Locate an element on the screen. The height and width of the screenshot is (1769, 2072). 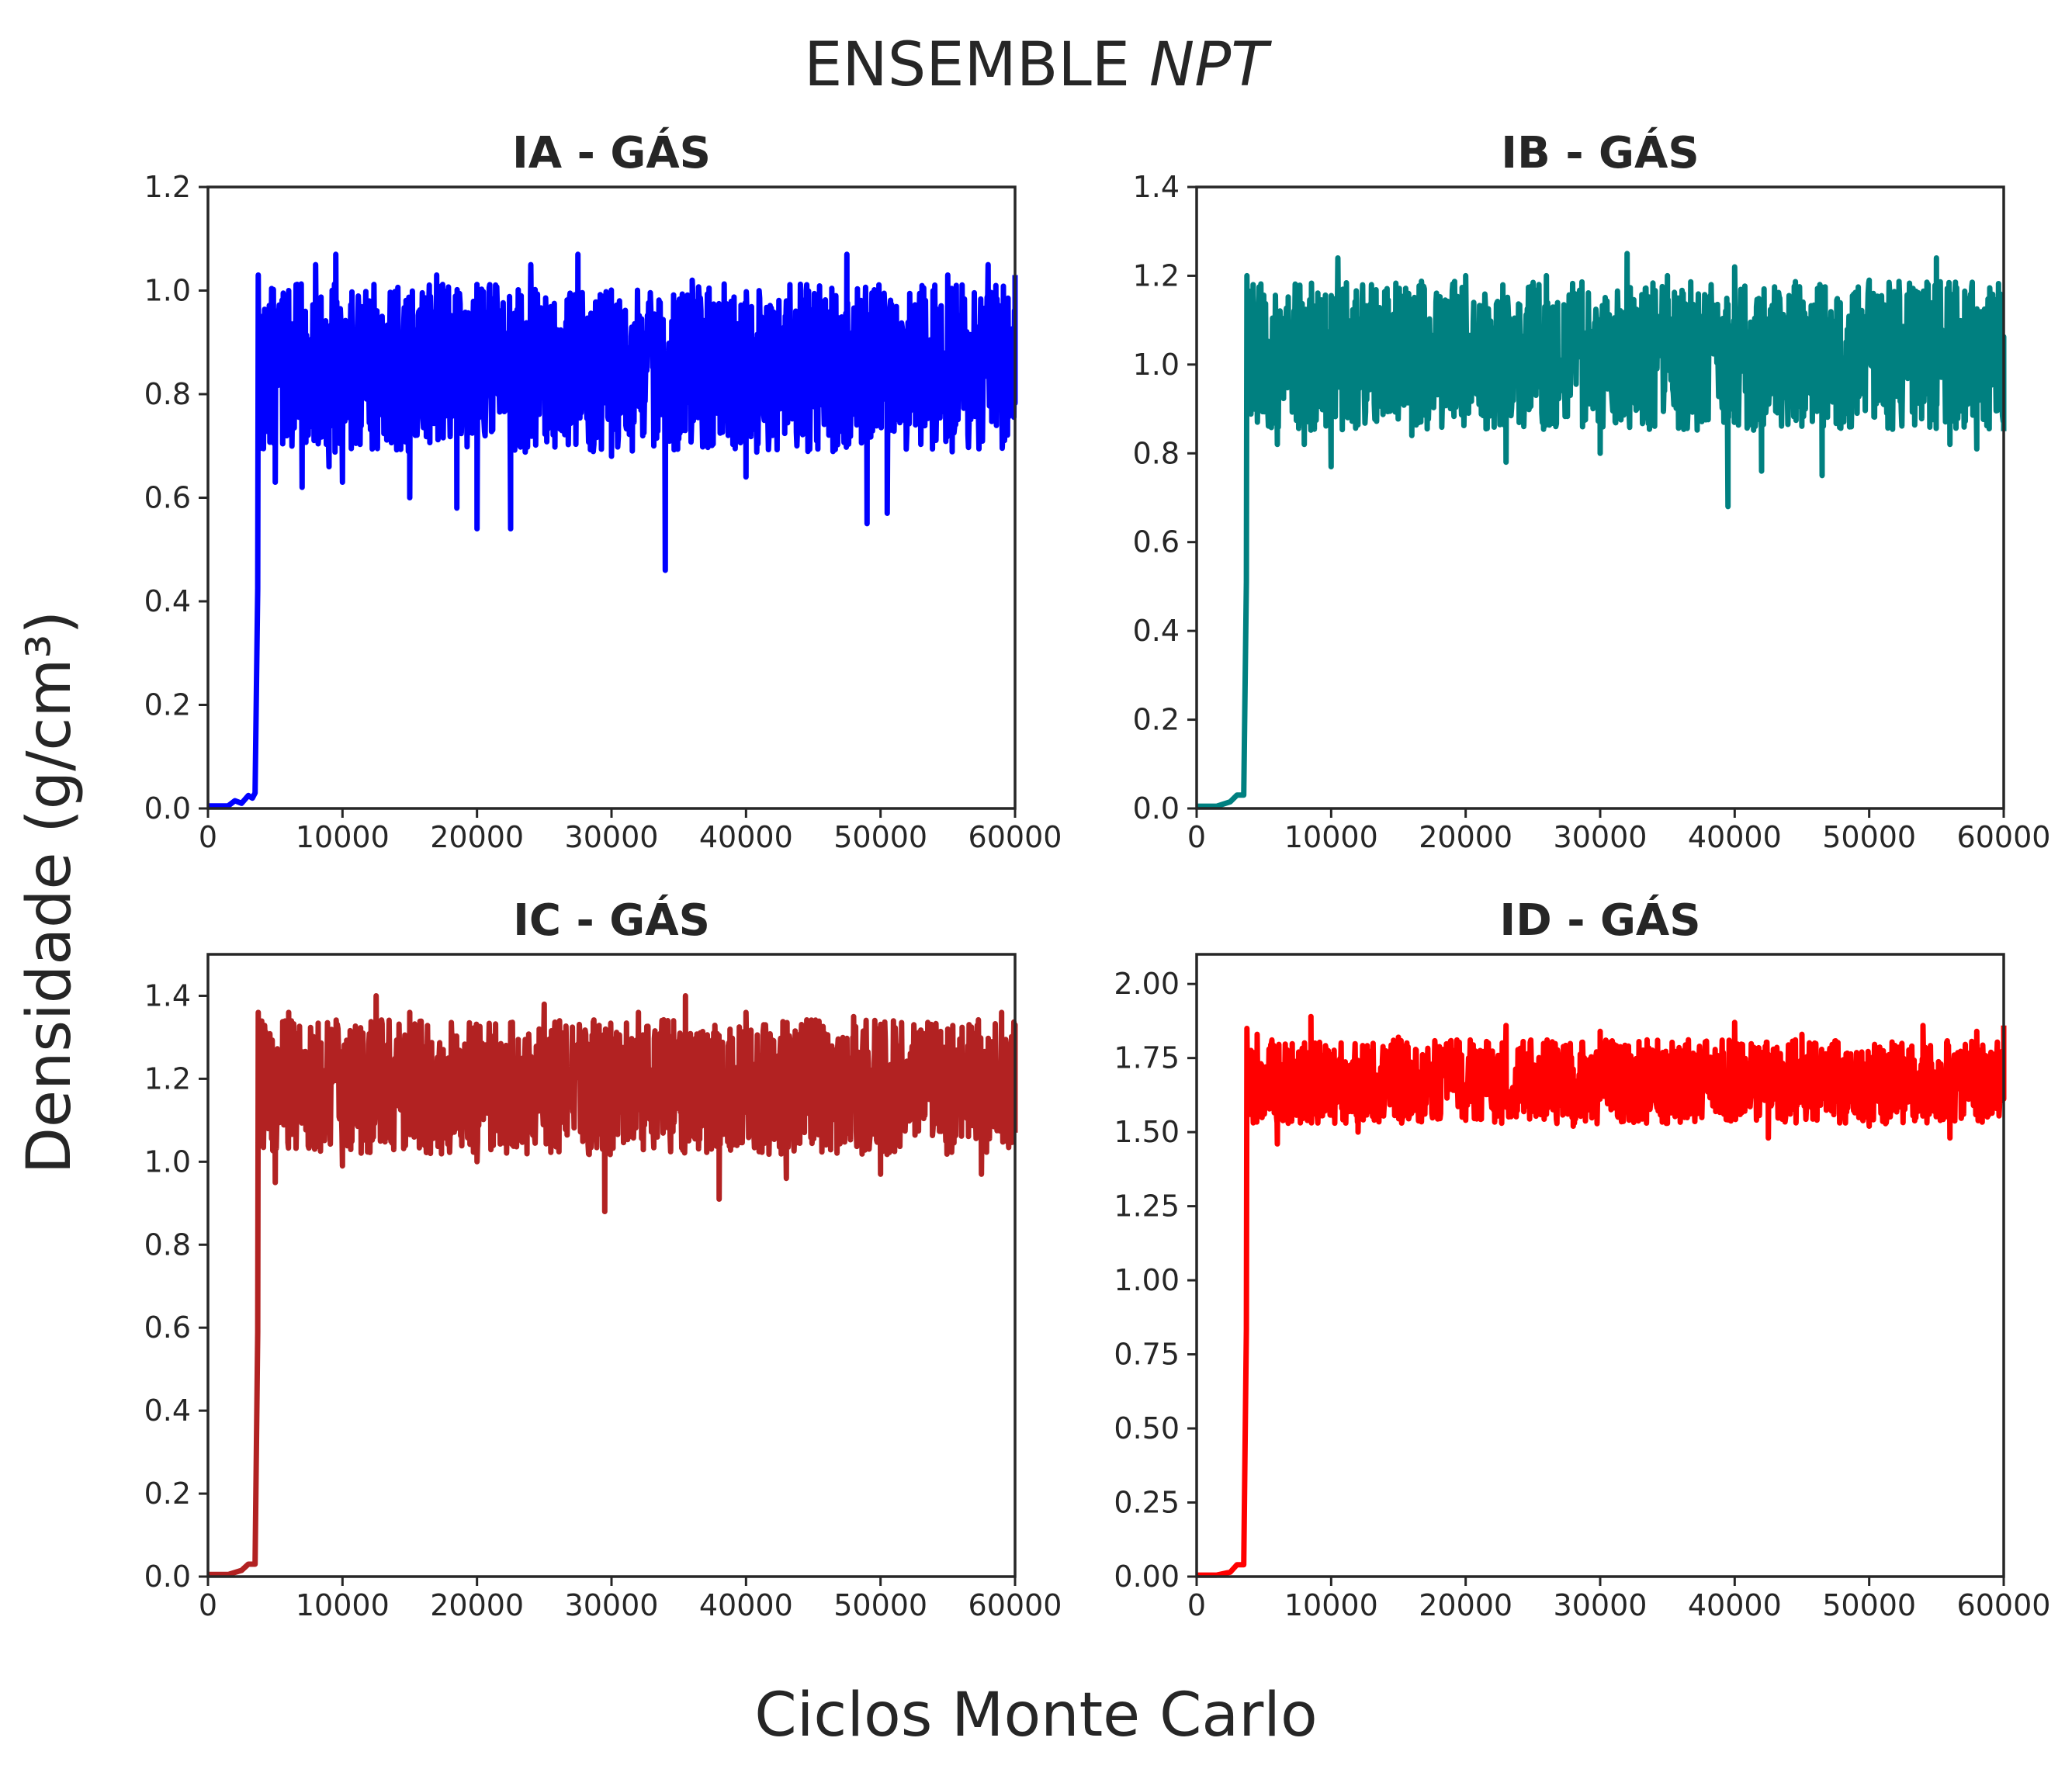
id-x-tick-label: 30000 is located at coordinates (1601, 1605).